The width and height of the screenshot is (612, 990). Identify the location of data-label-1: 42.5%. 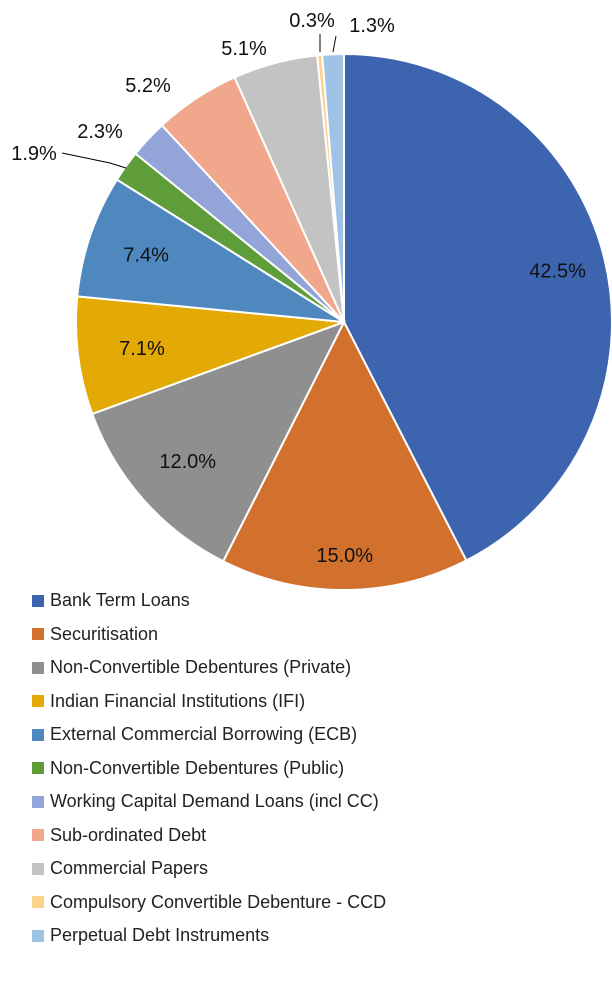
(557, 271).